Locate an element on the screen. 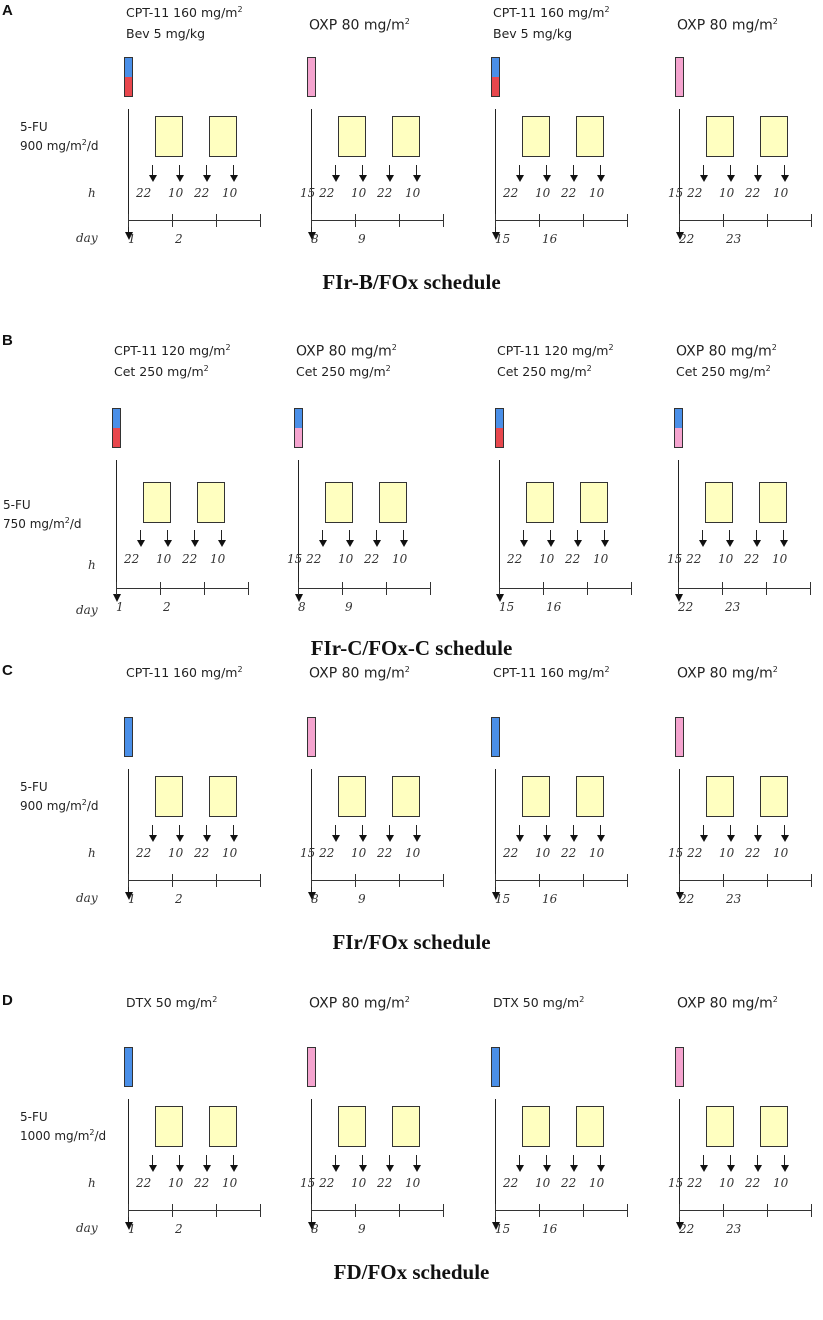 The width and height of the screenshot is (823, 1320). day-label: 8 is located at coordinates (315, 899).